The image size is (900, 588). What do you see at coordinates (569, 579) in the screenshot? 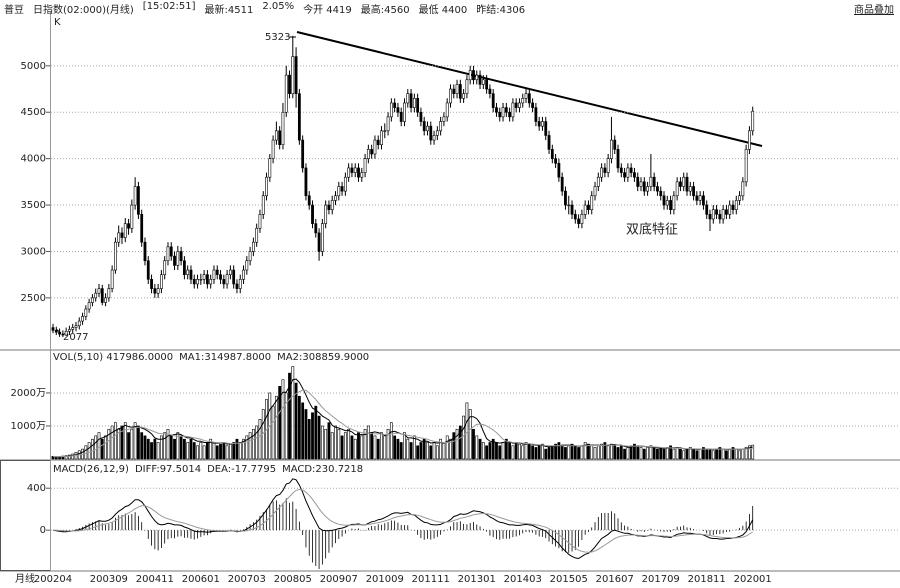
I see `x-tick-label: 201505` at bounding box center [569, 579].